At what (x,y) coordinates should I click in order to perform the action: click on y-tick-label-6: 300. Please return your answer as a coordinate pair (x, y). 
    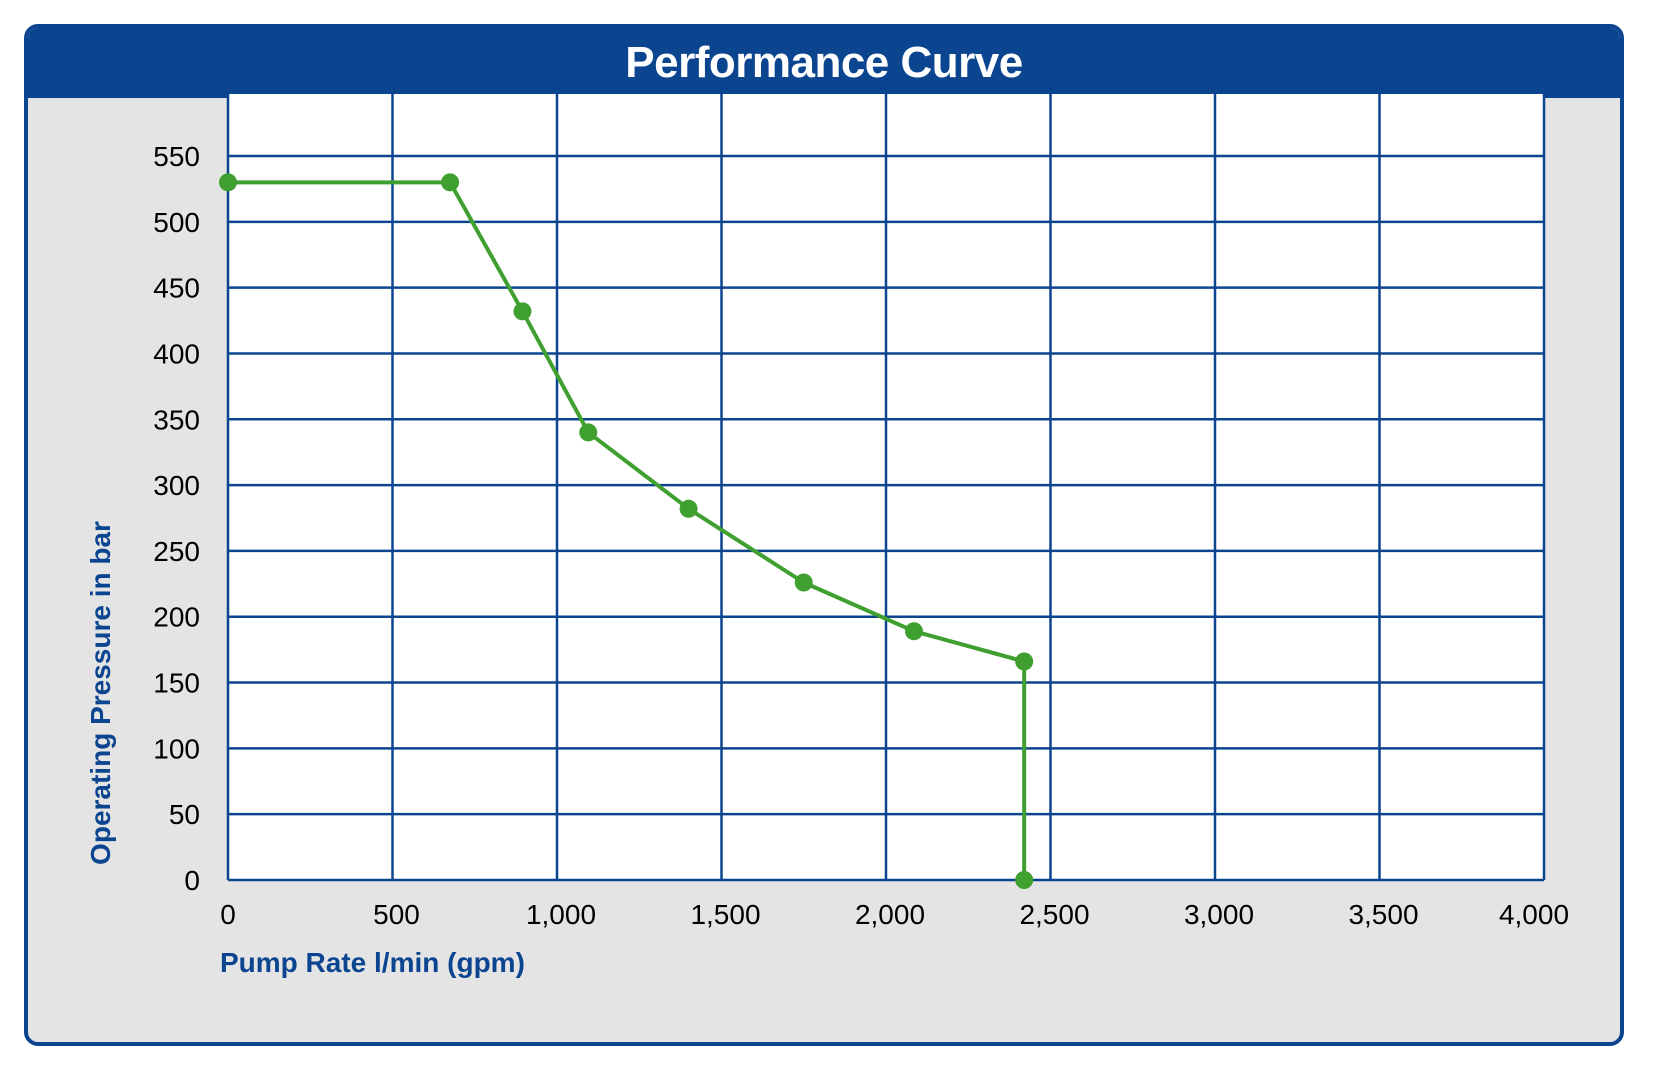
    Looking at the image, I should click on (176, 485).